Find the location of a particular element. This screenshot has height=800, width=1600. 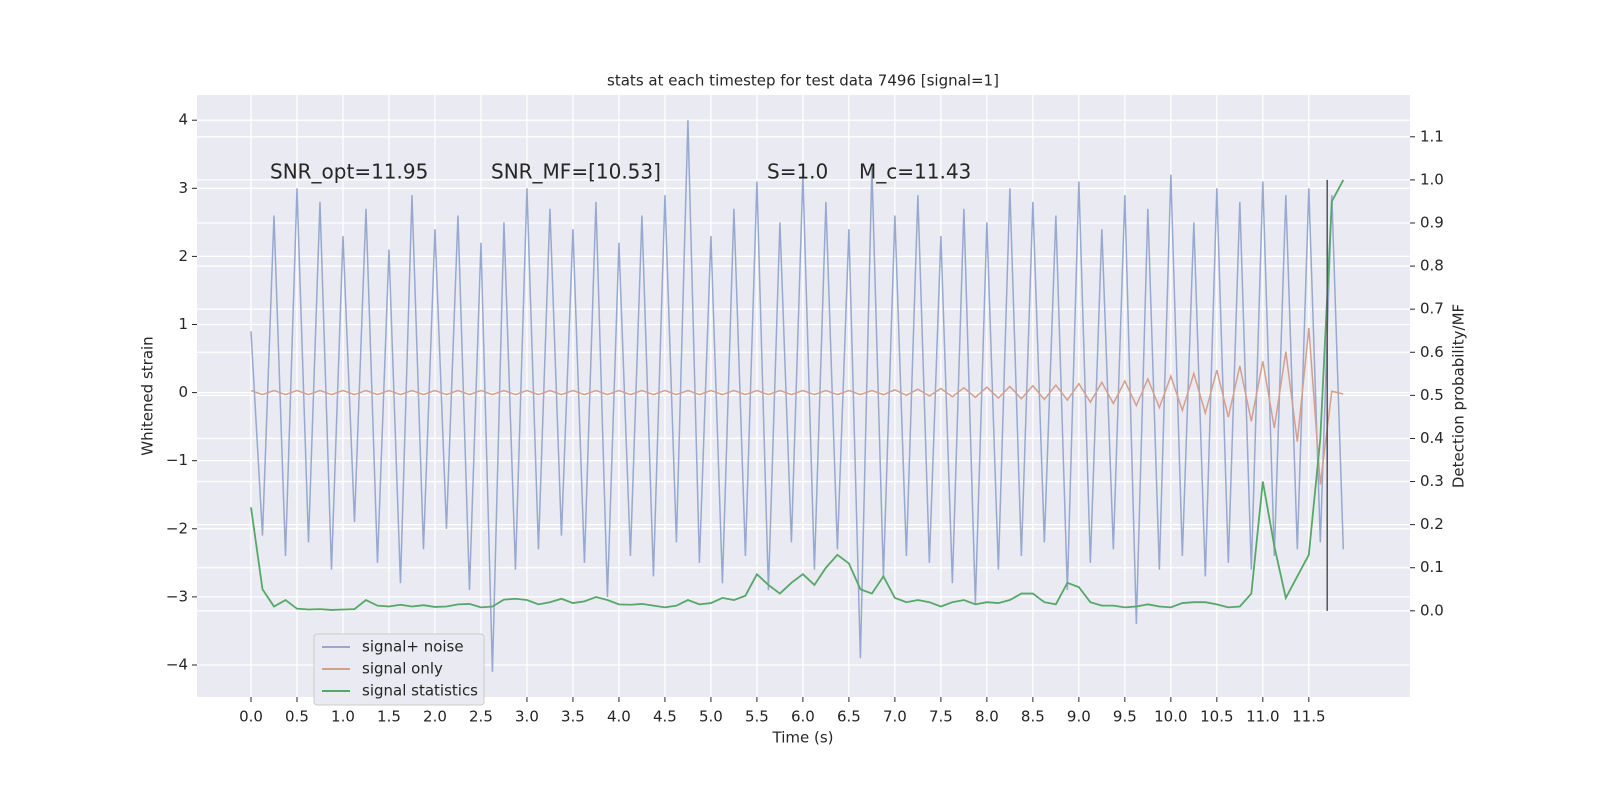

y-axis-label: Whitened strain is located at coordinates (148, 395).